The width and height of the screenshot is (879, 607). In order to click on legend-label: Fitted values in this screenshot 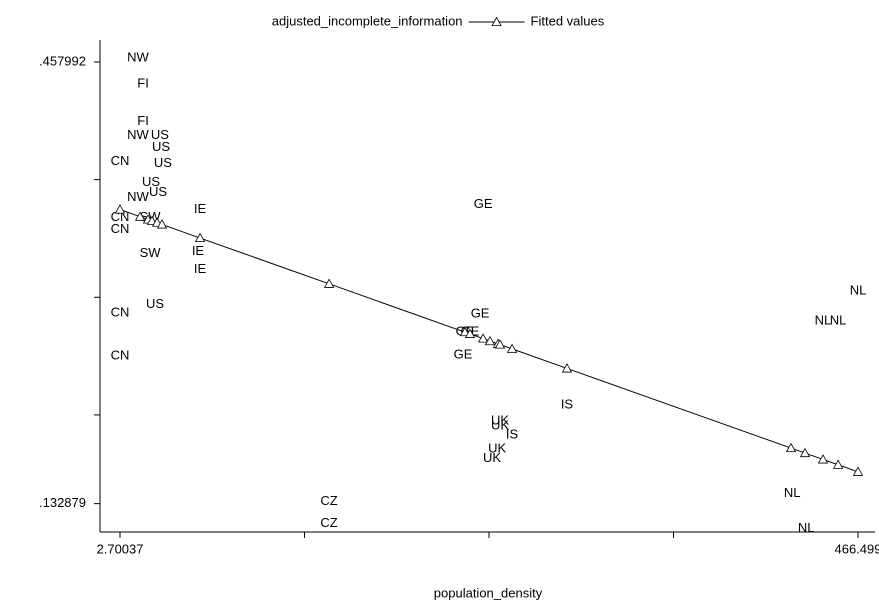, I will do `click(568, 20)`.